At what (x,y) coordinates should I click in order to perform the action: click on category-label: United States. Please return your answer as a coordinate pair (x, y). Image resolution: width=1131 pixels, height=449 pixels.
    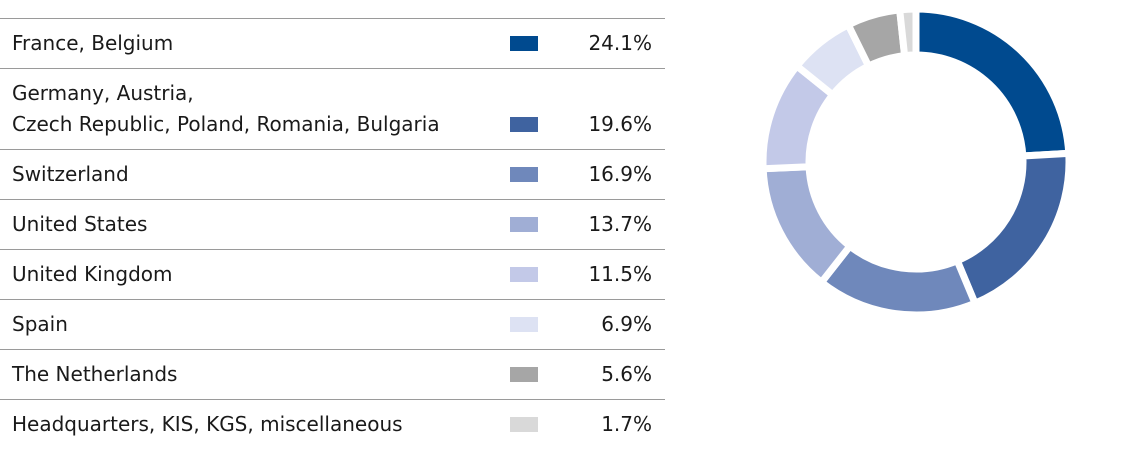
    Looking at the image, I should click on (80, 224).